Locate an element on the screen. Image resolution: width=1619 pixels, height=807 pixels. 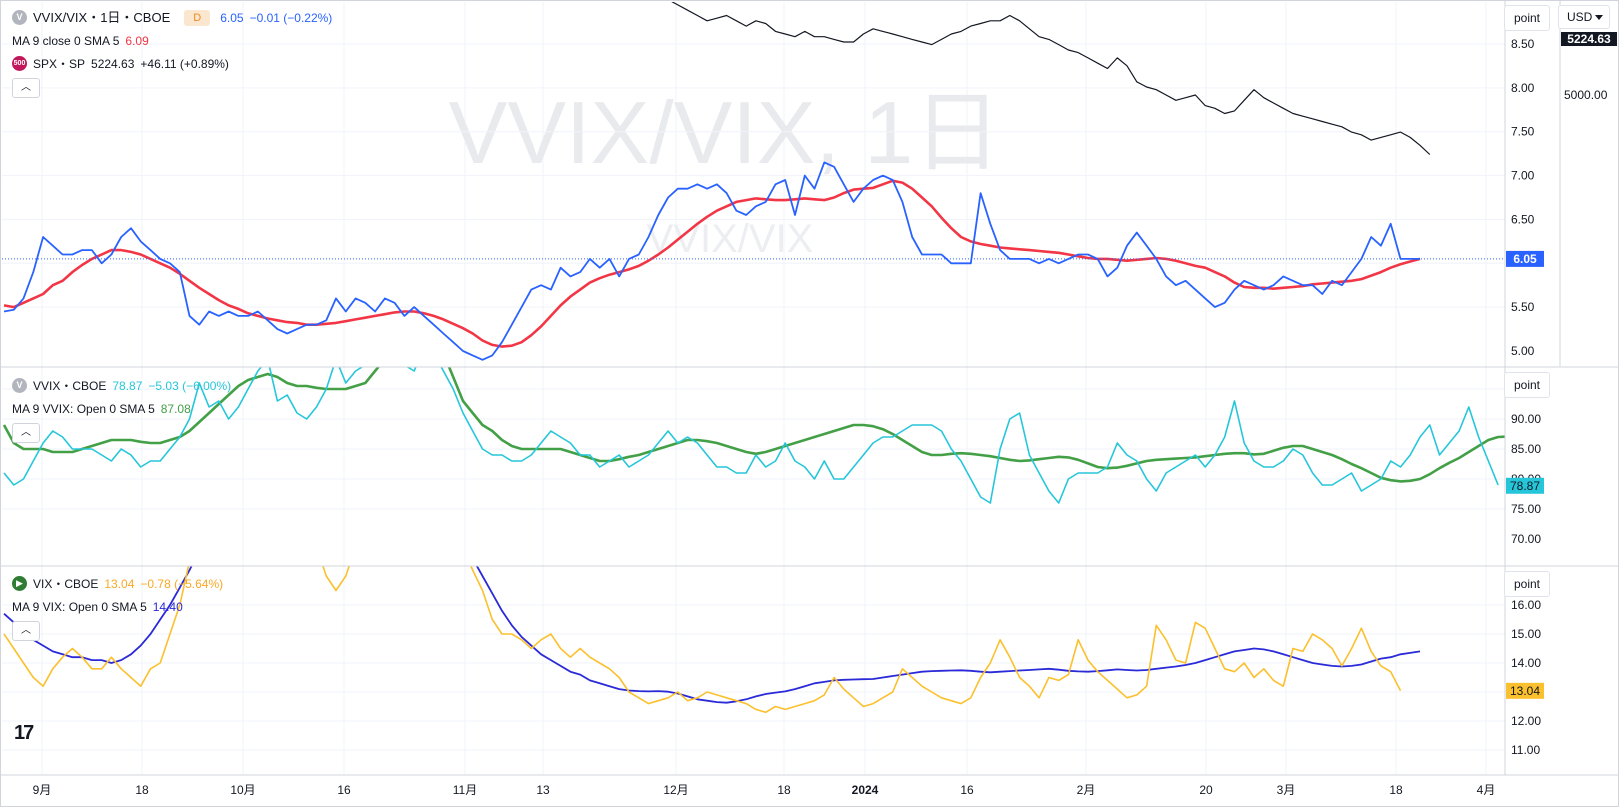
interval-tag: D is located at coordinates (197, 17).